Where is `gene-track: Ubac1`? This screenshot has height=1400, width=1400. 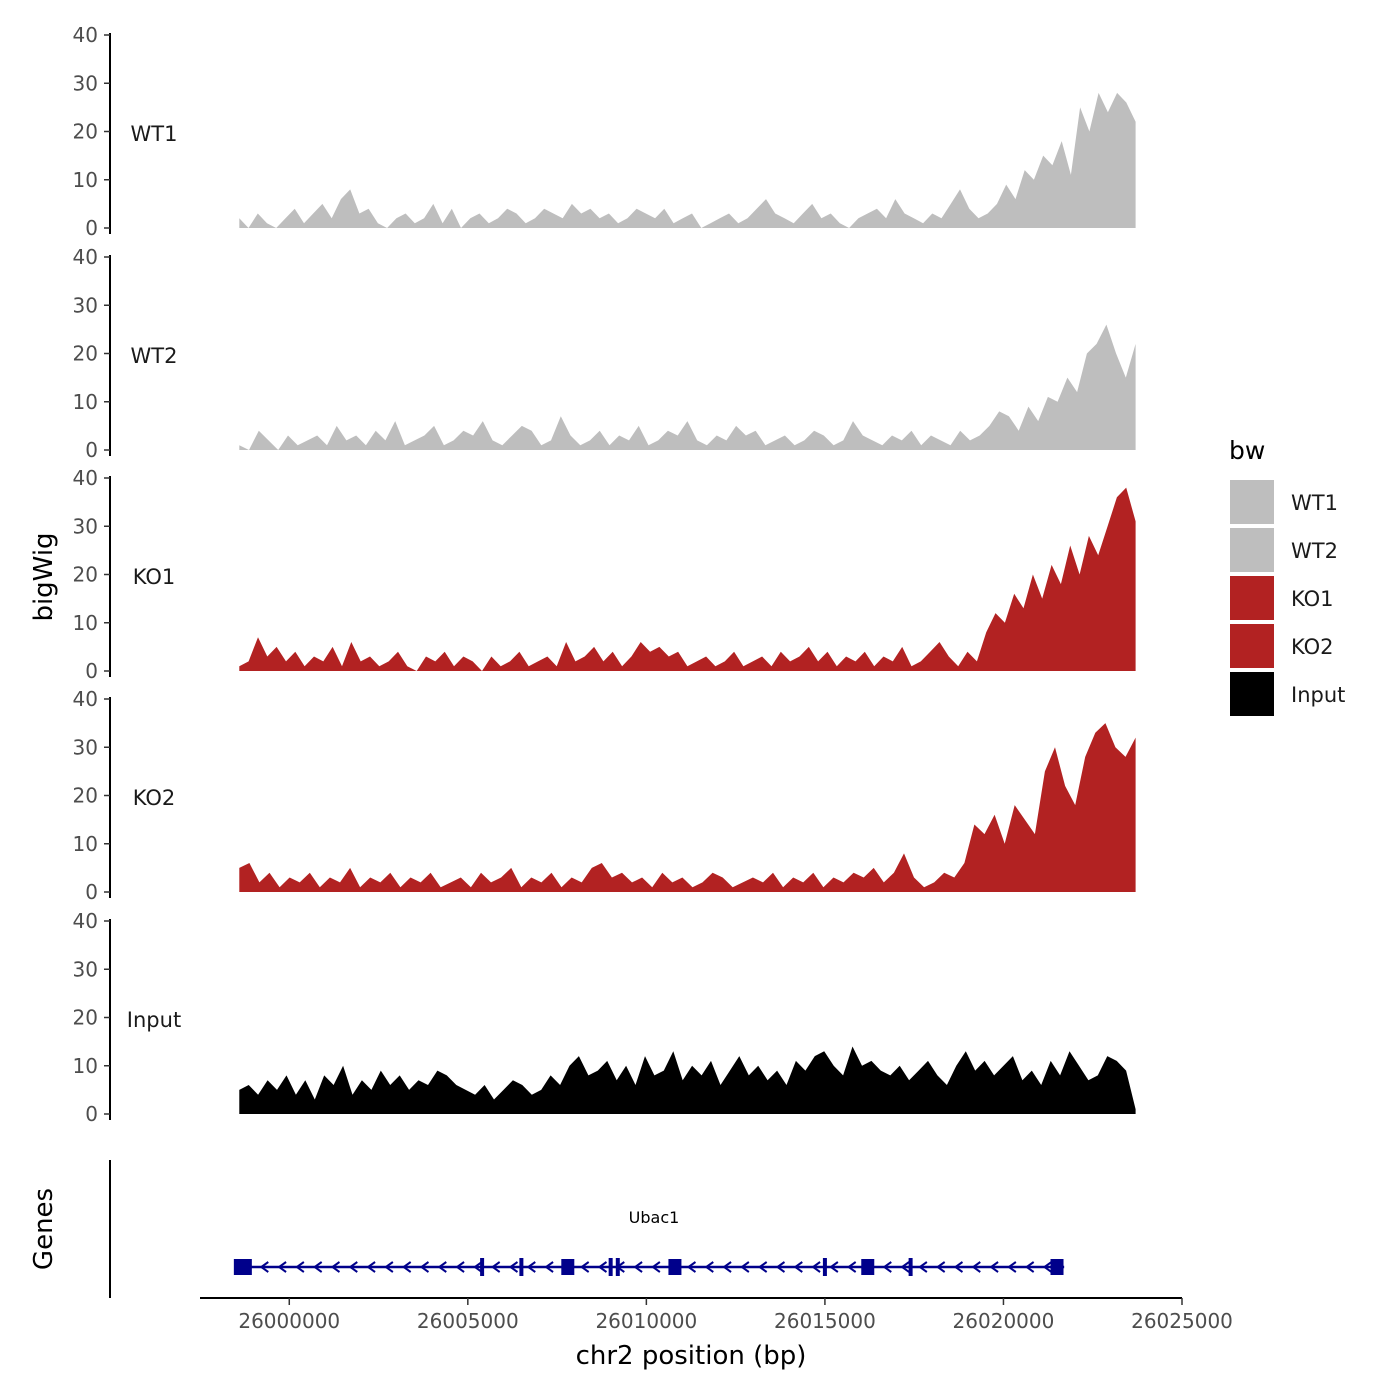
gene-track: Ubac1 is located at coordinates (587, 1229).